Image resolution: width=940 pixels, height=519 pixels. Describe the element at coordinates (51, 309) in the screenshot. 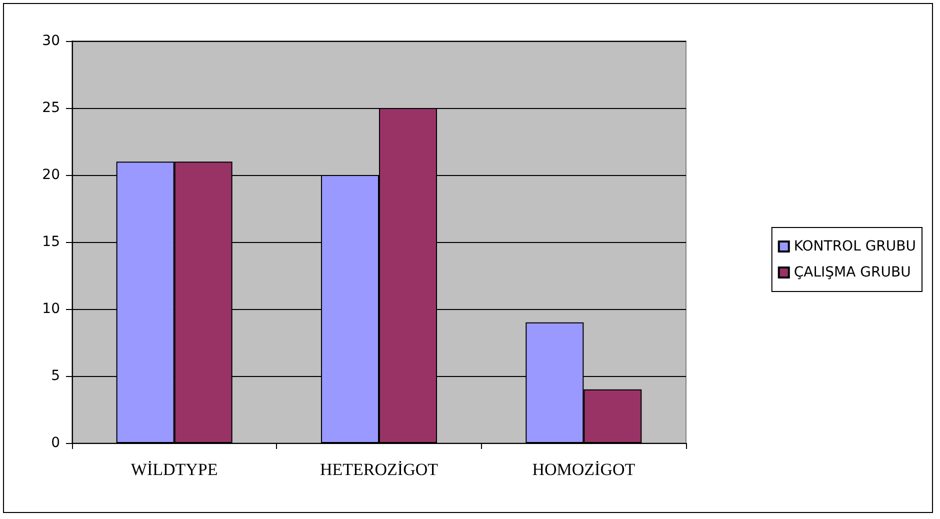

I see `y-tick-label: 10` at that location.